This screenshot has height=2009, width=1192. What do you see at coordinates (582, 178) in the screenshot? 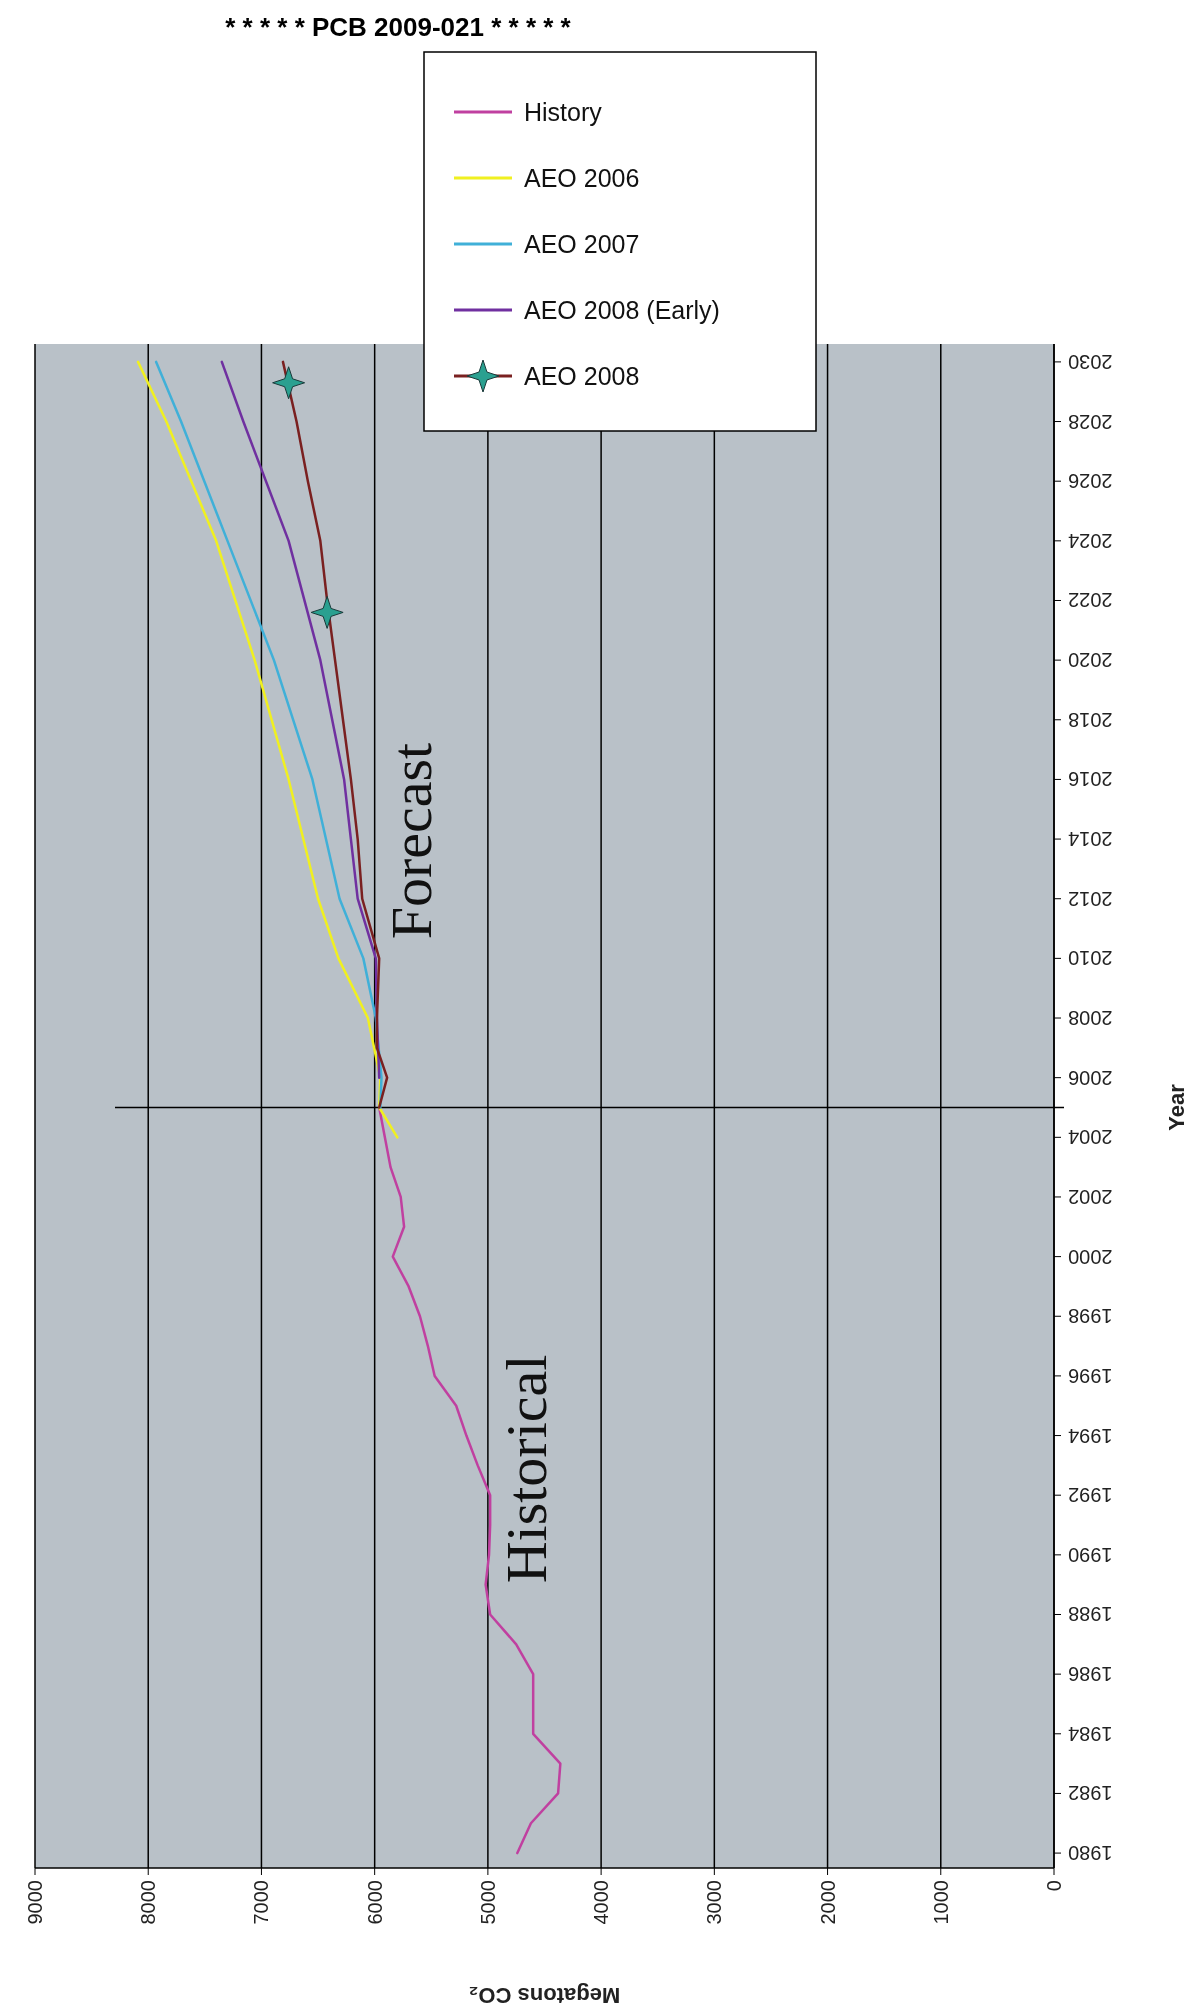
I see `legend-label: AEO 2006` at bounding box center [582, 178].